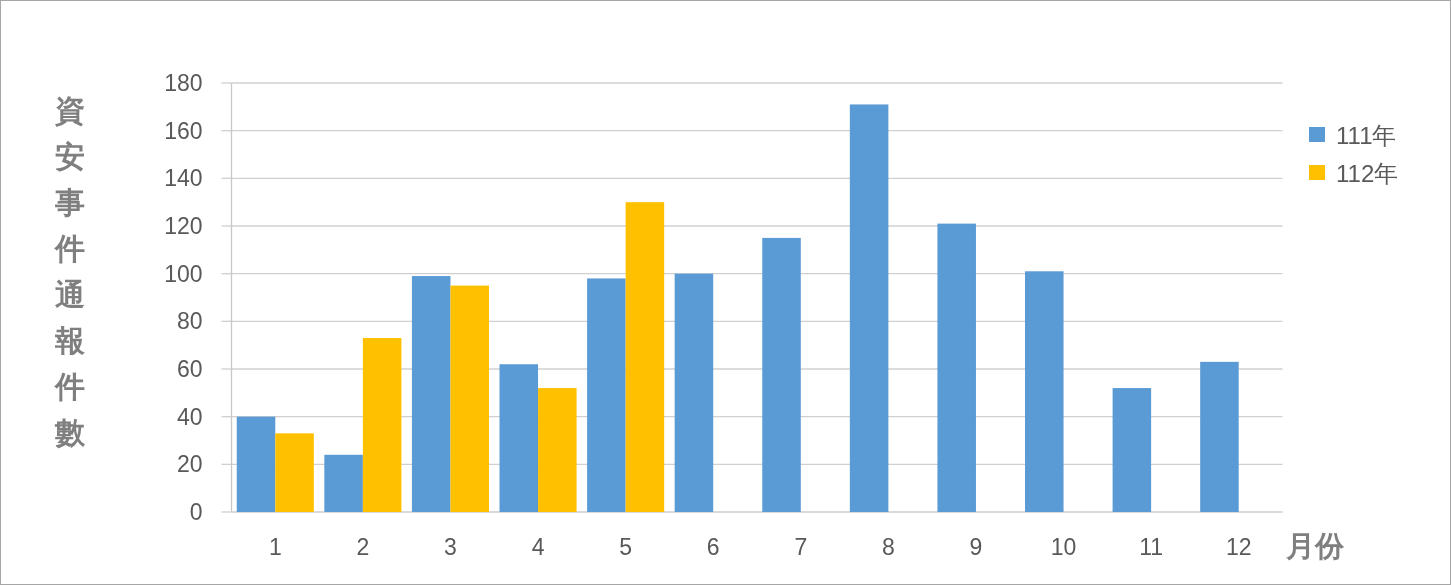 The height and width of the screenshot is (585, 1451). Describe the element at coordinates (183, 273) in the screenshot. I see `y-tick-label: 100` at that location.